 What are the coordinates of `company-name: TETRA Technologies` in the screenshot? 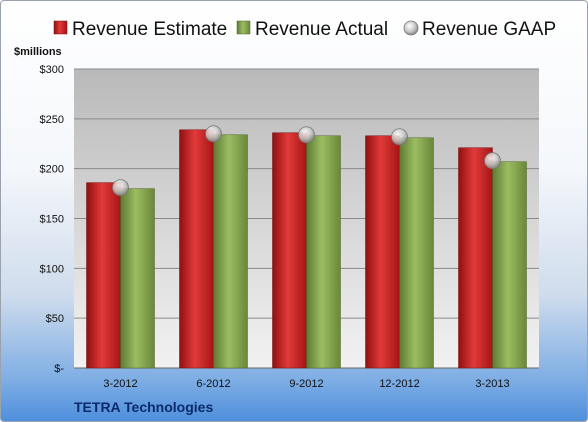 It's located at (144, 407).